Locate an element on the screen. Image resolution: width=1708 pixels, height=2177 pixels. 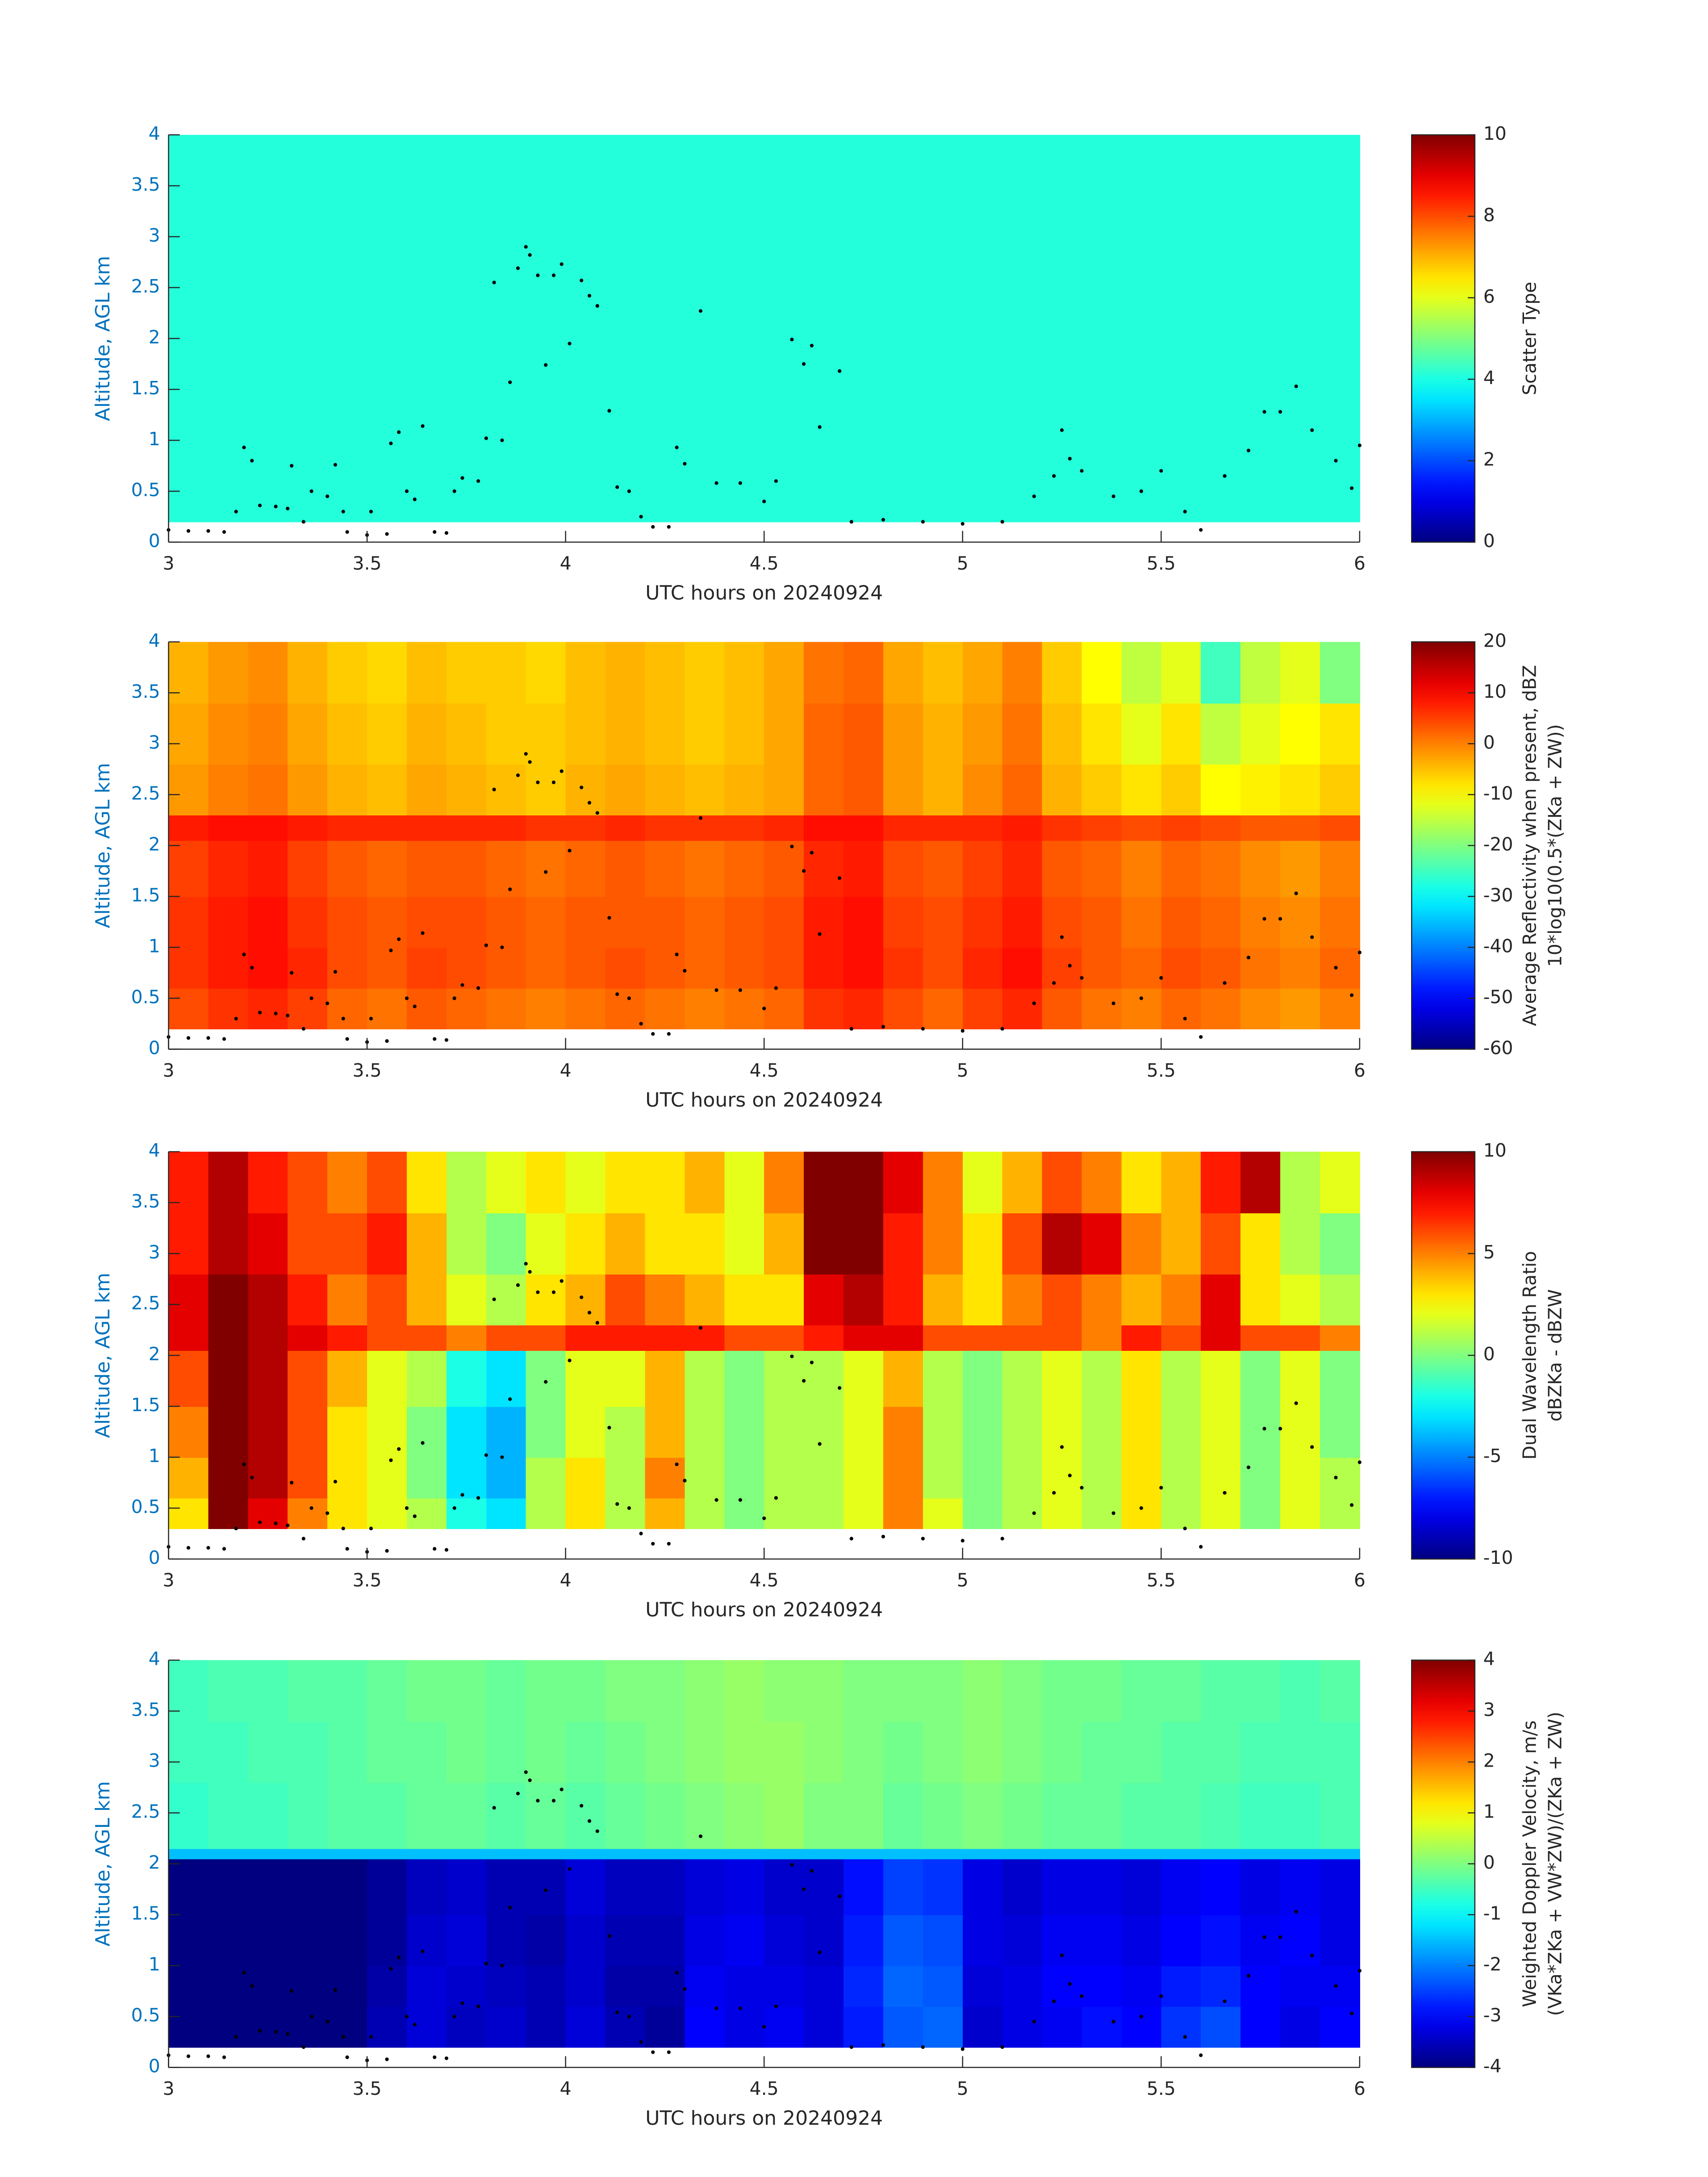
colorbar-tick-label: 0 is located at coordinates (1489, 1354).